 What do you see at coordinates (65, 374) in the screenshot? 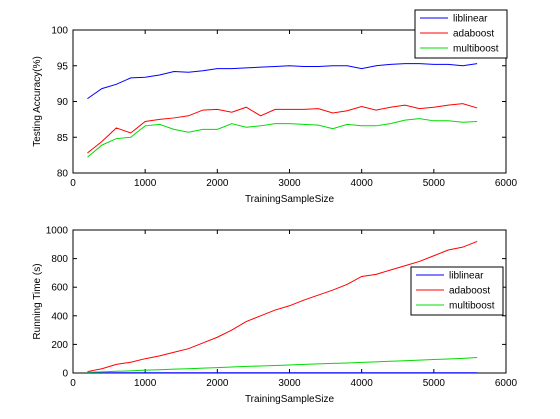
I see `y-tick-label: 0` at bounding box center [65, 374].